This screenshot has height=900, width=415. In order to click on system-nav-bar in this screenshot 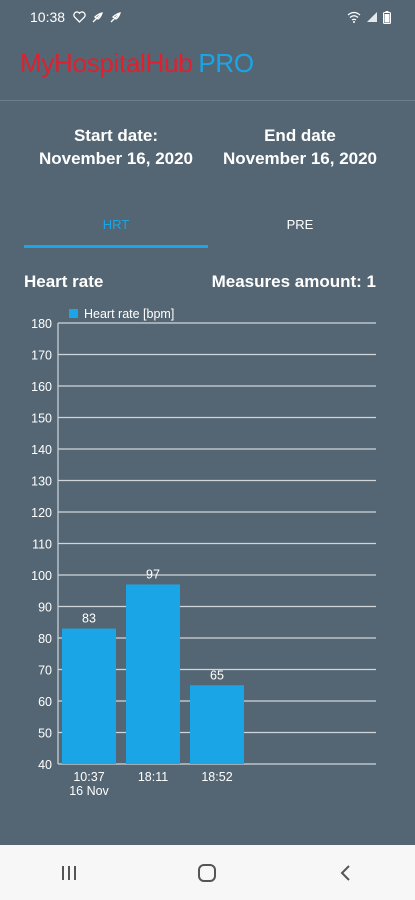, I will do `click(207, 872)`.